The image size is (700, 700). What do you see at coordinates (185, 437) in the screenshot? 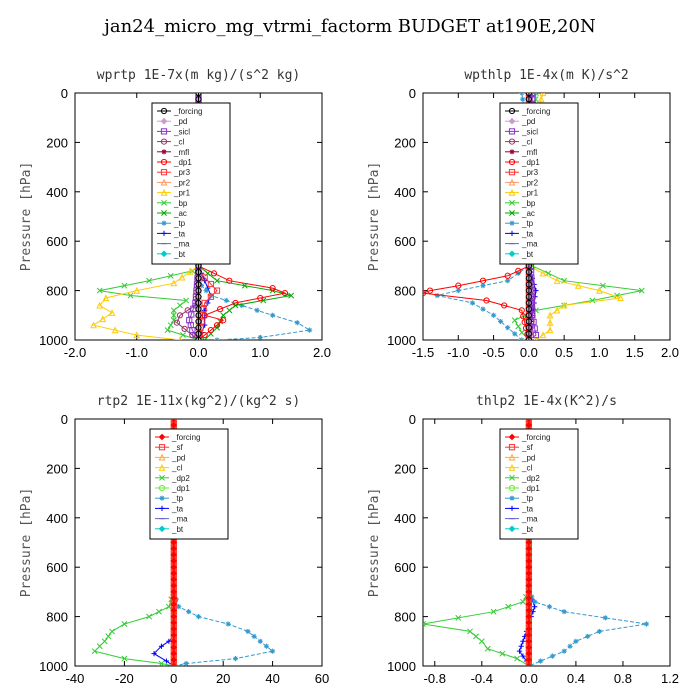
I see `legend-label: _forcing` at bounding box center [185, 437].